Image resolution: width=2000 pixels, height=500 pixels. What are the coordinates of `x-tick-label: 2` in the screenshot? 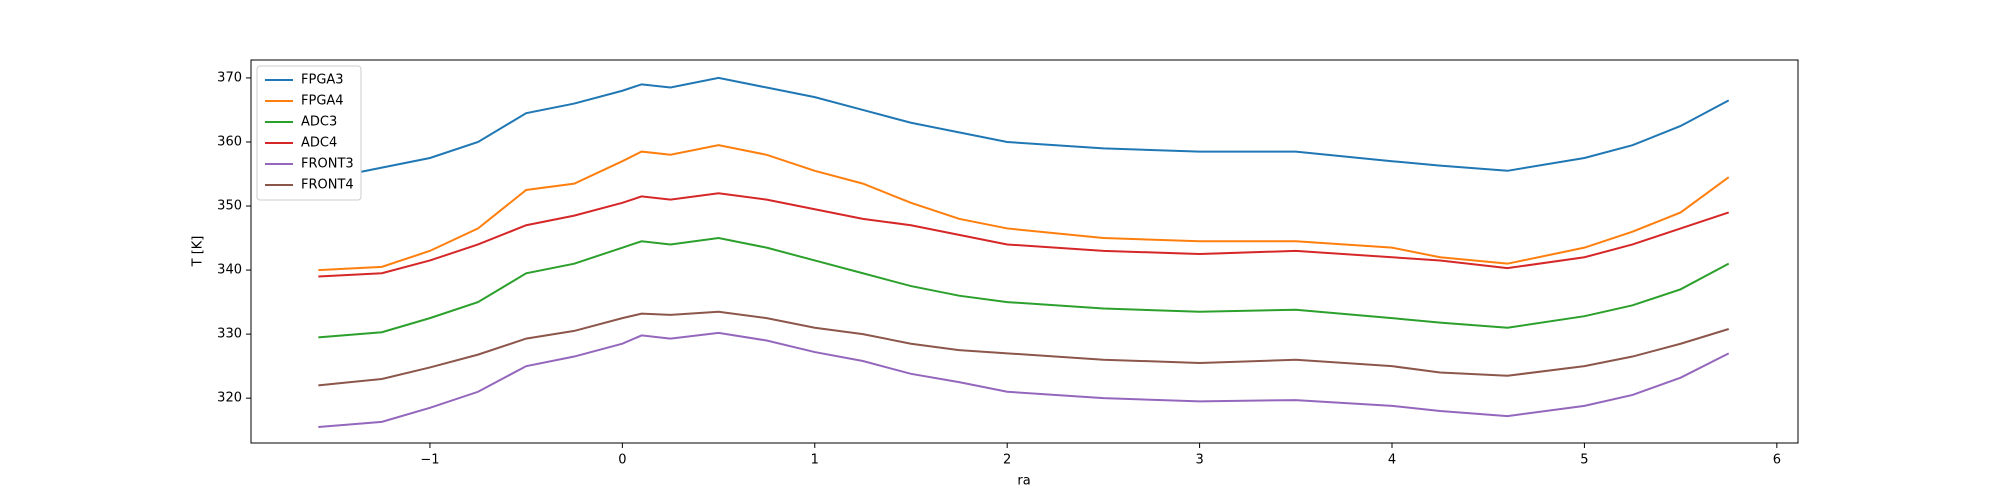 It's located at (1007, 460).